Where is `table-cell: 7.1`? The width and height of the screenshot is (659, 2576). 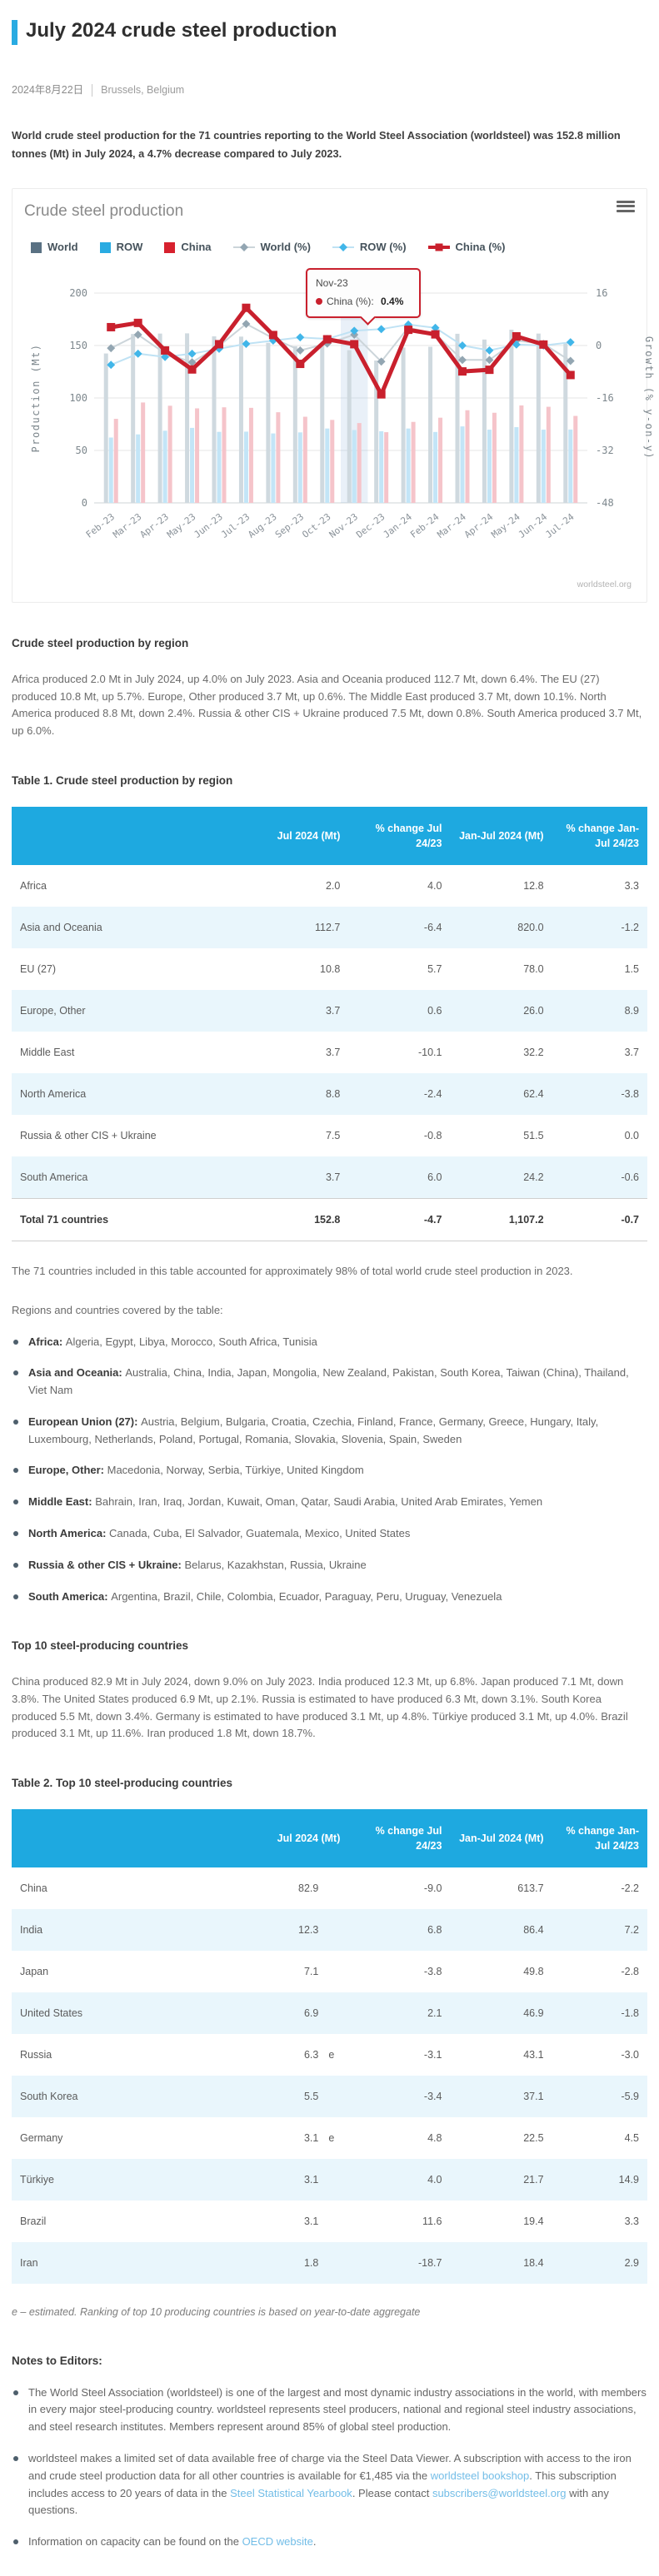
table-cell: 7.1 is located at coordinates (311, 1972).